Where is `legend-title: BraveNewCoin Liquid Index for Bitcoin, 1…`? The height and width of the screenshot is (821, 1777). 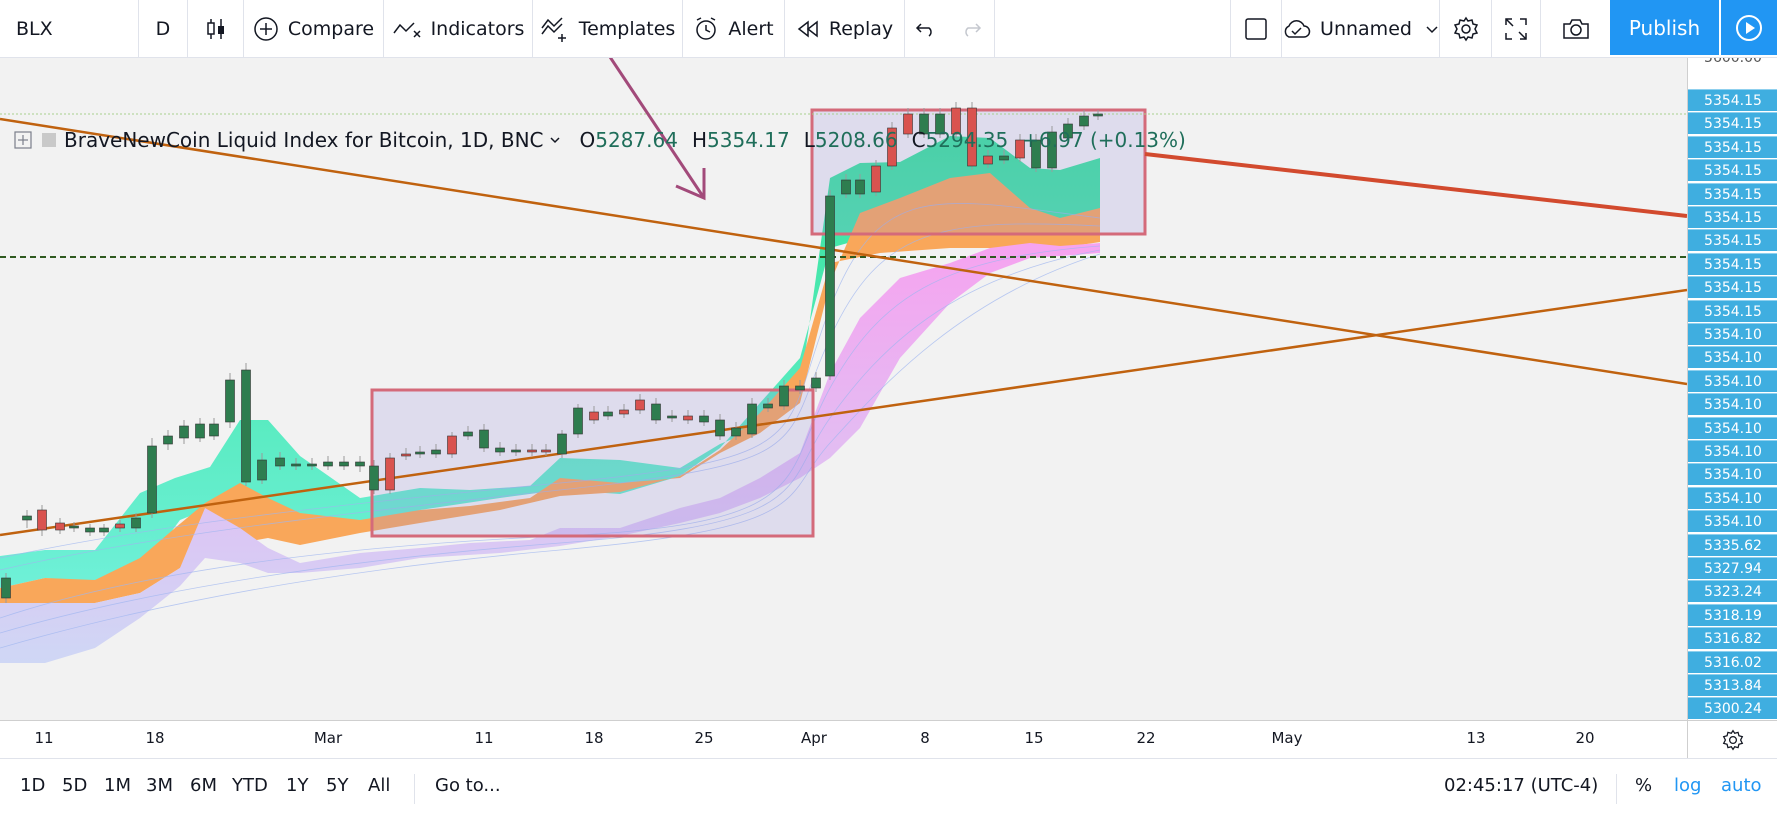
legend-title: BraveNewCoin Liquid Index for Bitcoin, 1… is located at coordinates (304, 140).